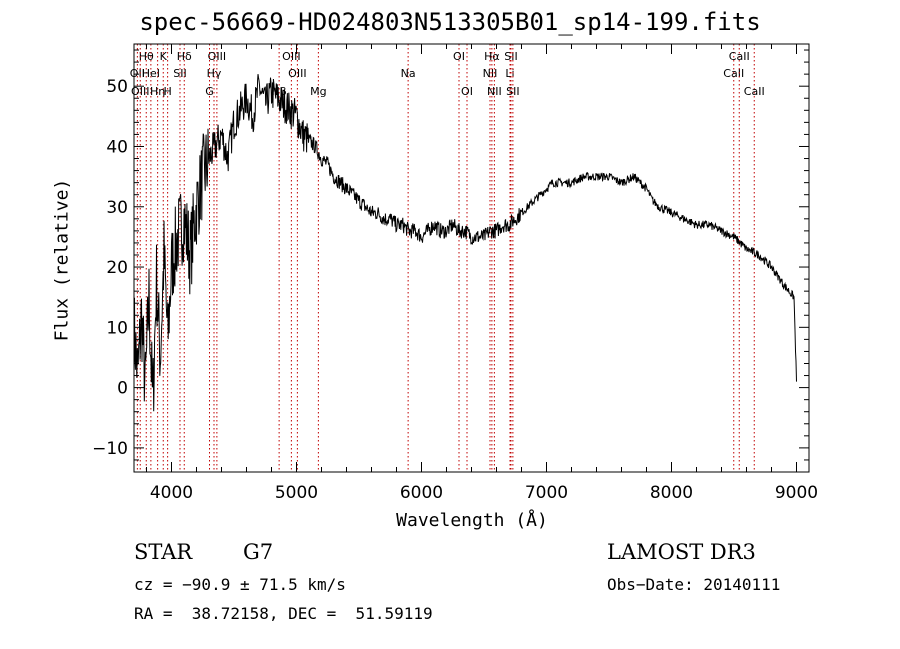  Describe the element at coordinates (151, 73) in the screenshot. I see `line-marker-label: HeI` at that location.